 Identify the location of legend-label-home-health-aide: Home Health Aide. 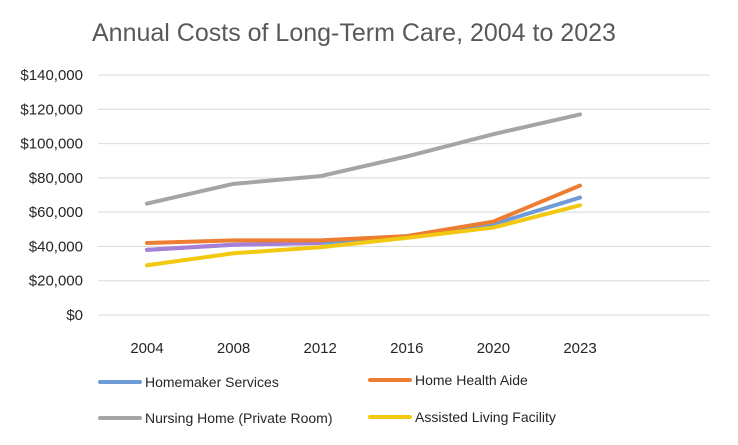
(471, 380).